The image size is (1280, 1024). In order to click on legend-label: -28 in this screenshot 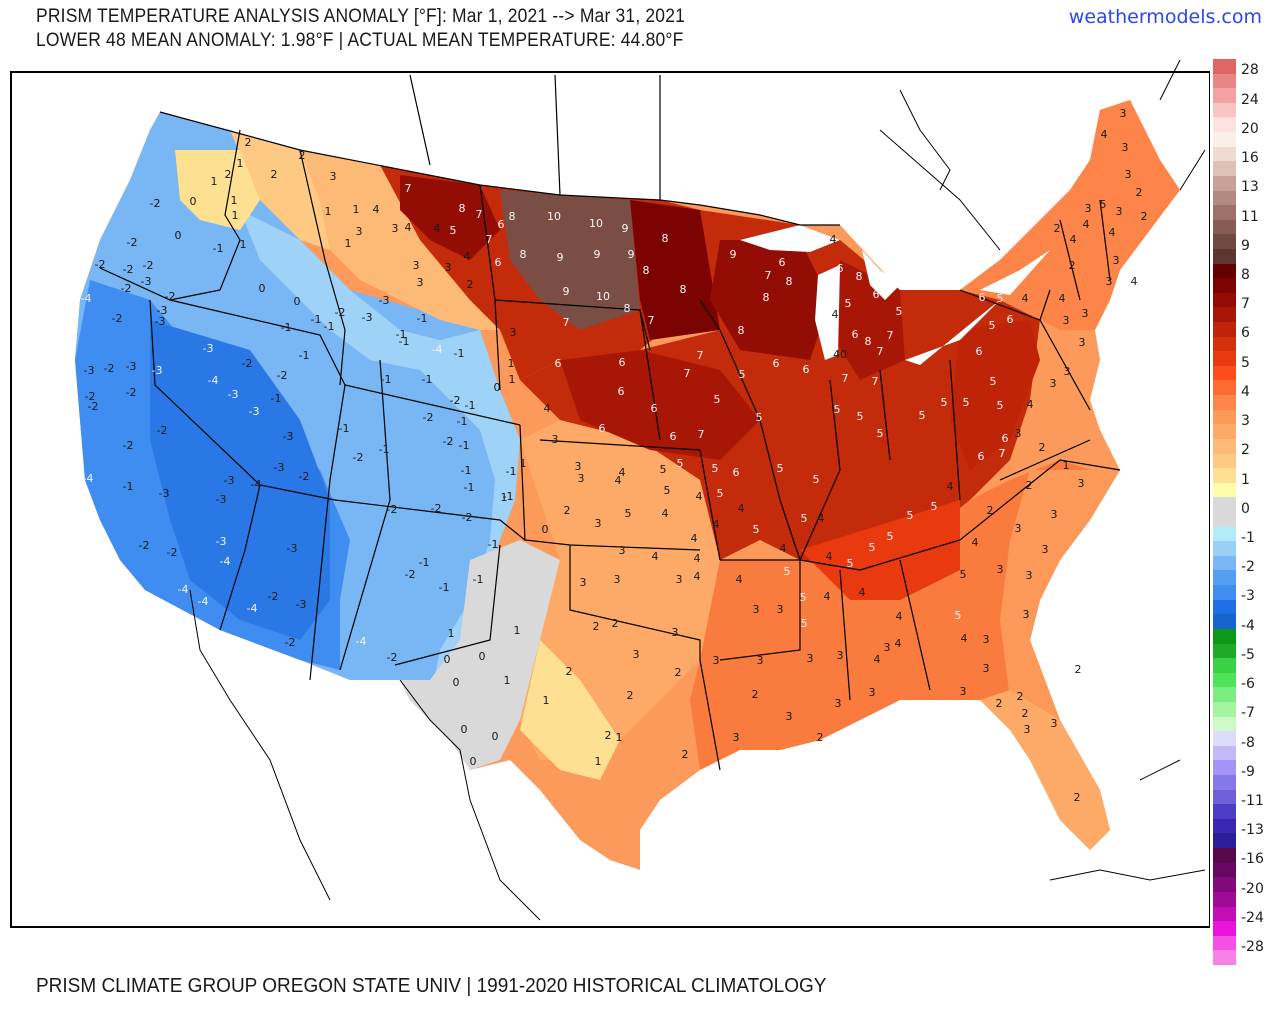, I will do `click(1252, 947)`.